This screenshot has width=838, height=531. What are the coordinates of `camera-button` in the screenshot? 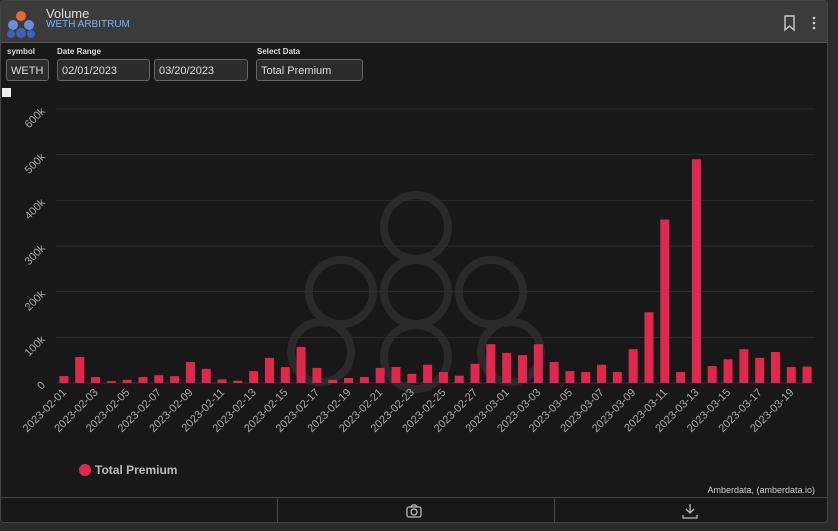 It's located at (414, 511).